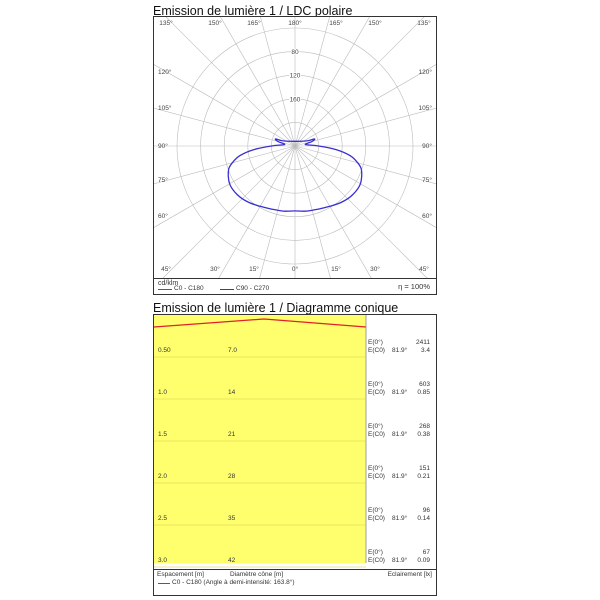  I want to click on cone-spacing-value: 2.0, so click(163, 476).